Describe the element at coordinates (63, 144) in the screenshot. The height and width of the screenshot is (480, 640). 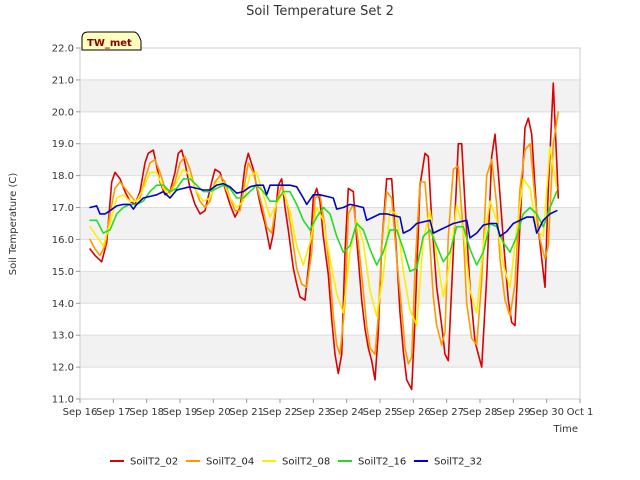
I see `y-tick-label: 19.0` at that location.